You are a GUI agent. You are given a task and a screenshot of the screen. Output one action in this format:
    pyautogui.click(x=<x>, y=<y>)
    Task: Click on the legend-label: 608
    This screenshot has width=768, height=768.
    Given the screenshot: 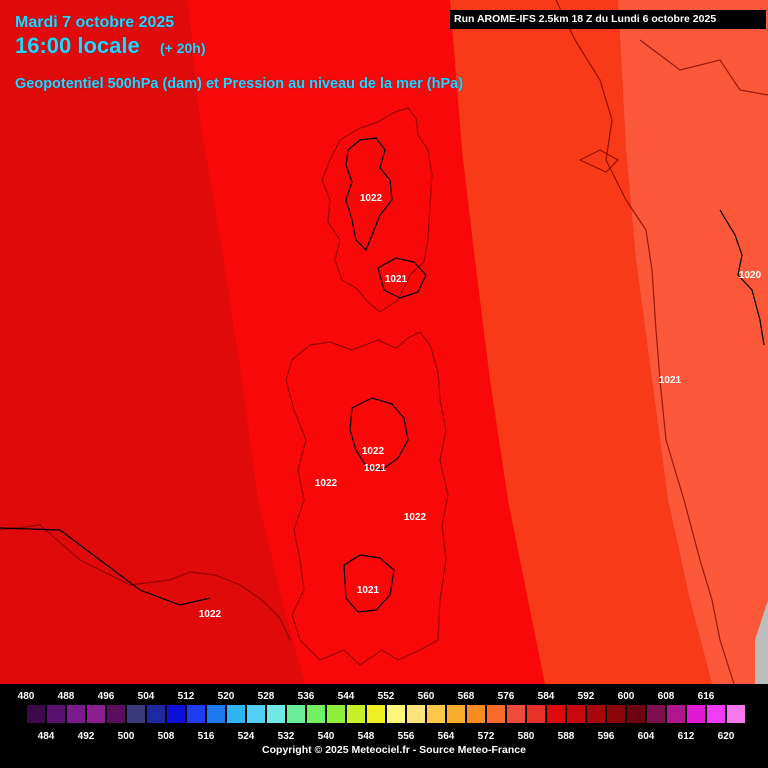 What is the action you would take?
    pyautogui.click(x=666, y=696)
    